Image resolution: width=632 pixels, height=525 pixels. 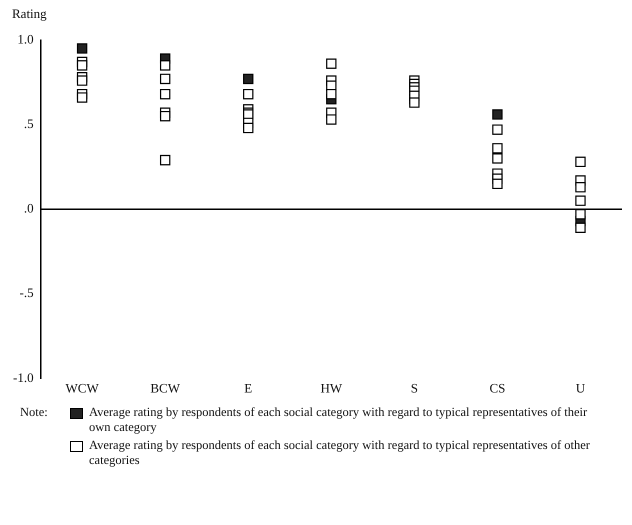 I want to click on x-tick-label: S, so click(x=414, y=388).